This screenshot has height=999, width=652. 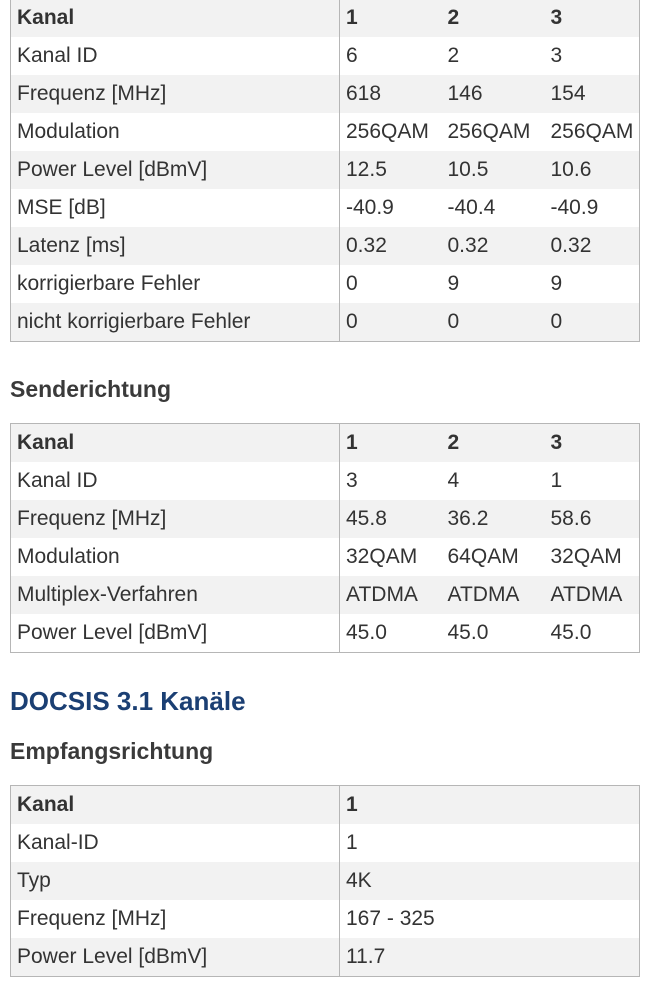 I want to click on table-row: korrigierbare Fehler 0 9 9, so click(x=325, y=284).